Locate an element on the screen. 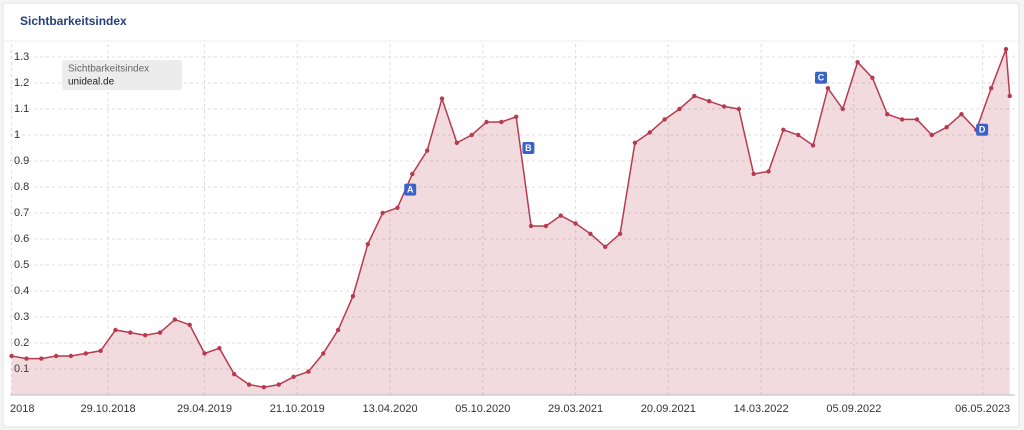 The height and width of the screenshot is (430, 1024). legend-title: Sichtbarkeitsindex is located at coordinates (108, 69).